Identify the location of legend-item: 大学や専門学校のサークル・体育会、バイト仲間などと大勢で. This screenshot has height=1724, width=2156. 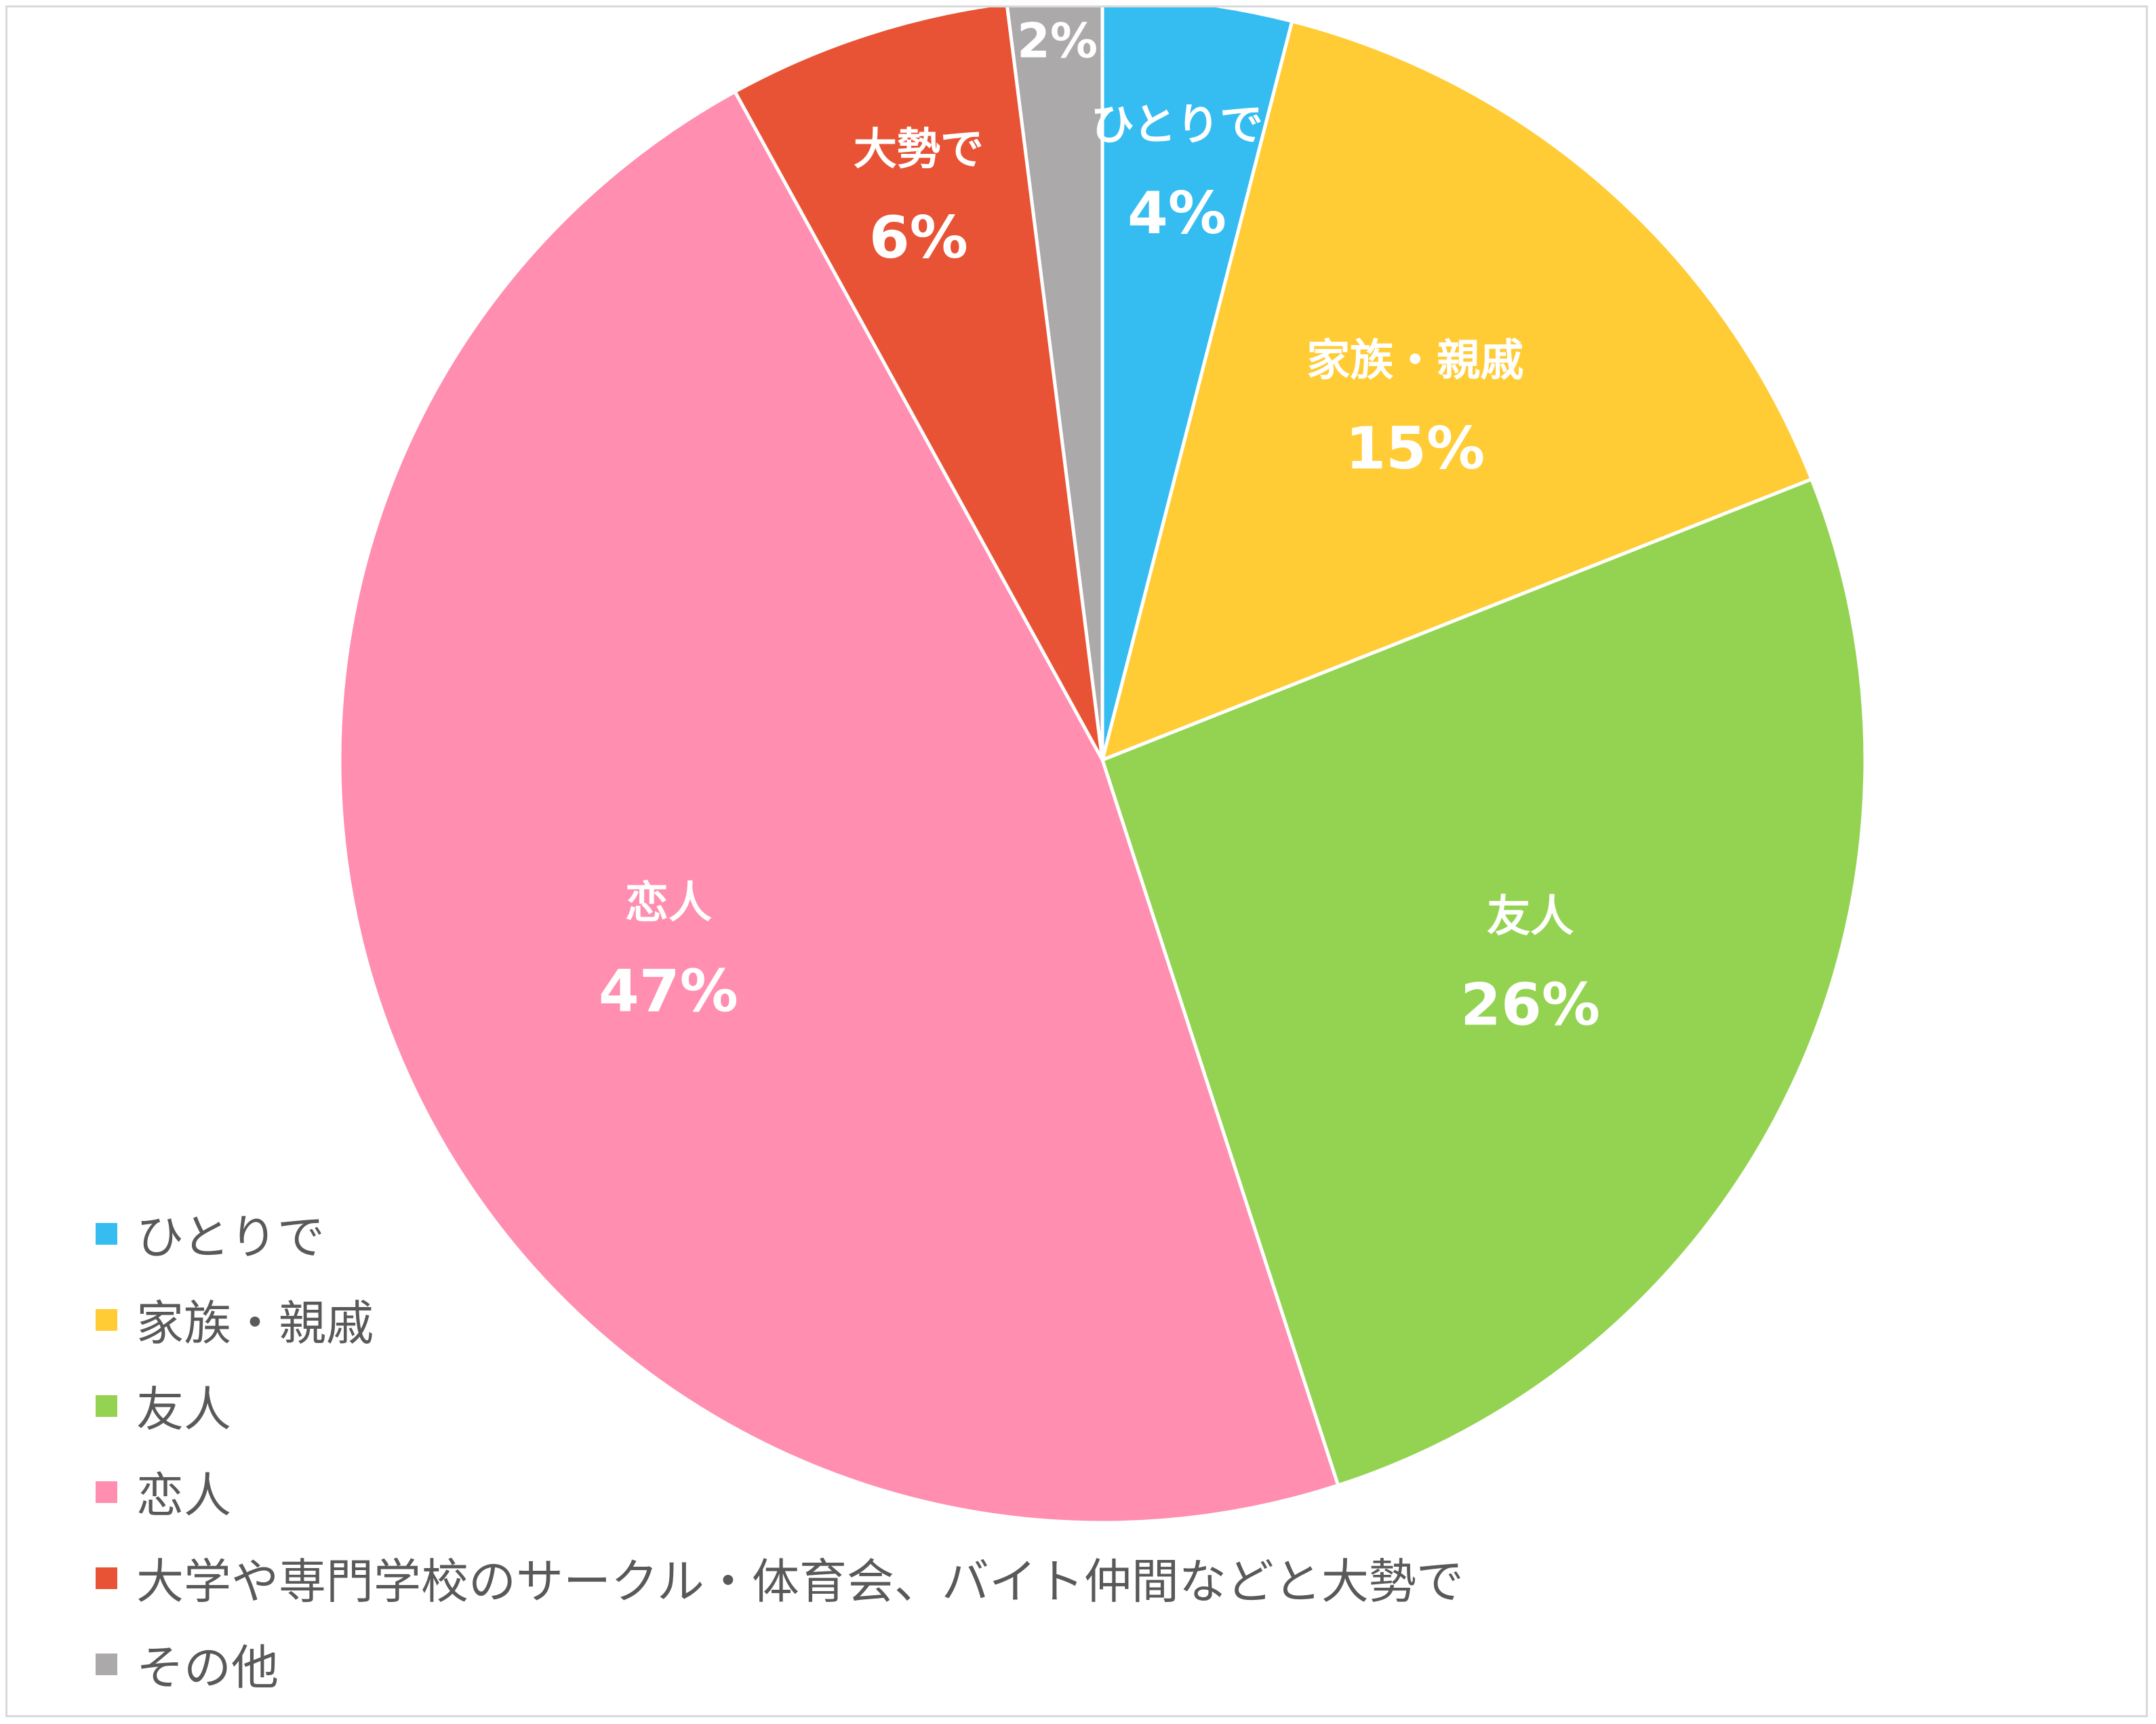
(780, 1578).